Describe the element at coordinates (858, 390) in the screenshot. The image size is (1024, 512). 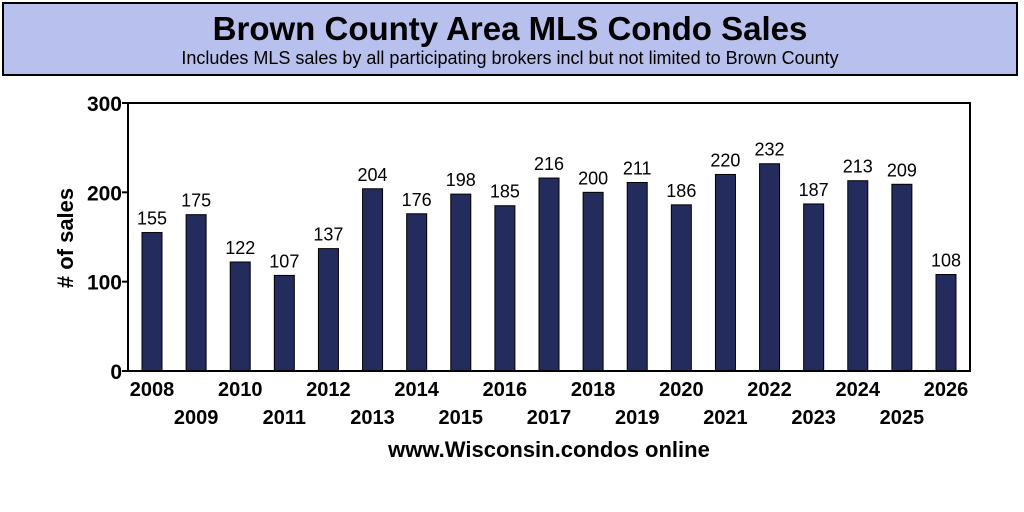
I see `x-tick-label: 2024` at that location.